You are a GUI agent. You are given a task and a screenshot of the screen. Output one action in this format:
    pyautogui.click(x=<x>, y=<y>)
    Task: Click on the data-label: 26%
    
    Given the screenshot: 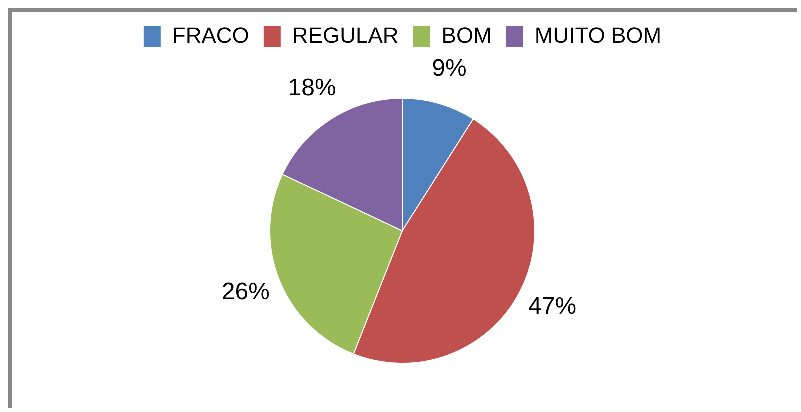 What is the action you would take?
    pyautogui.click(x=246, y=292)
    